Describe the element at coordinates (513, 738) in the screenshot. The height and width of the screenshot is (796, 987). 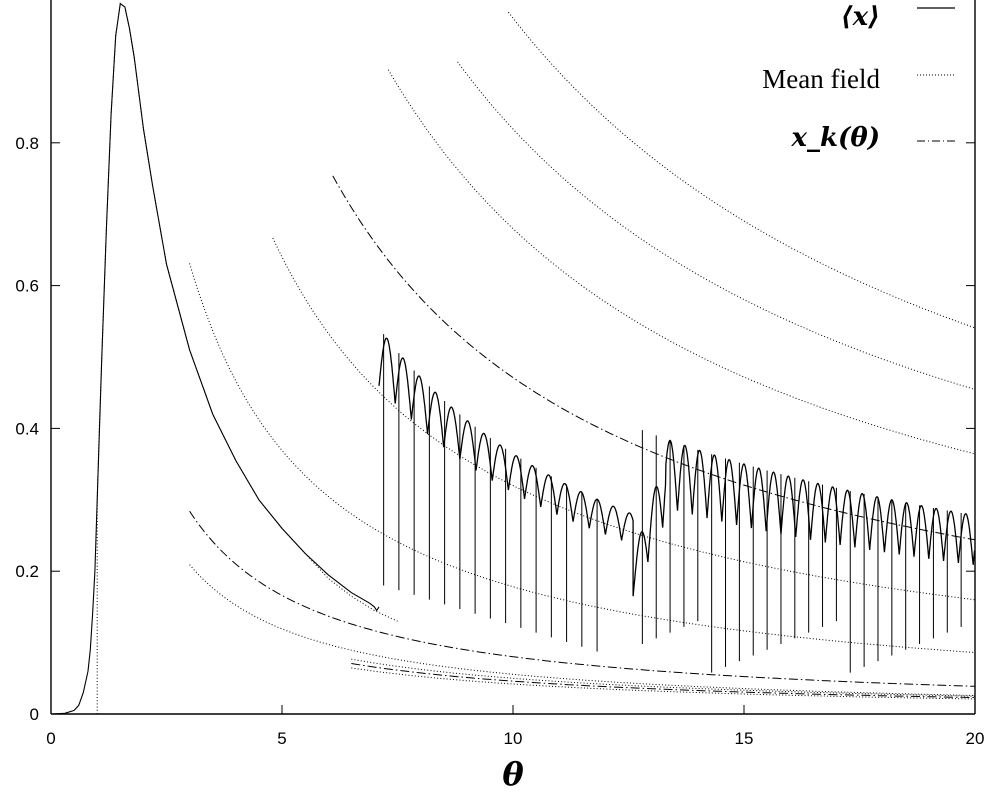
I see `x-tick-label: 10` at that location.